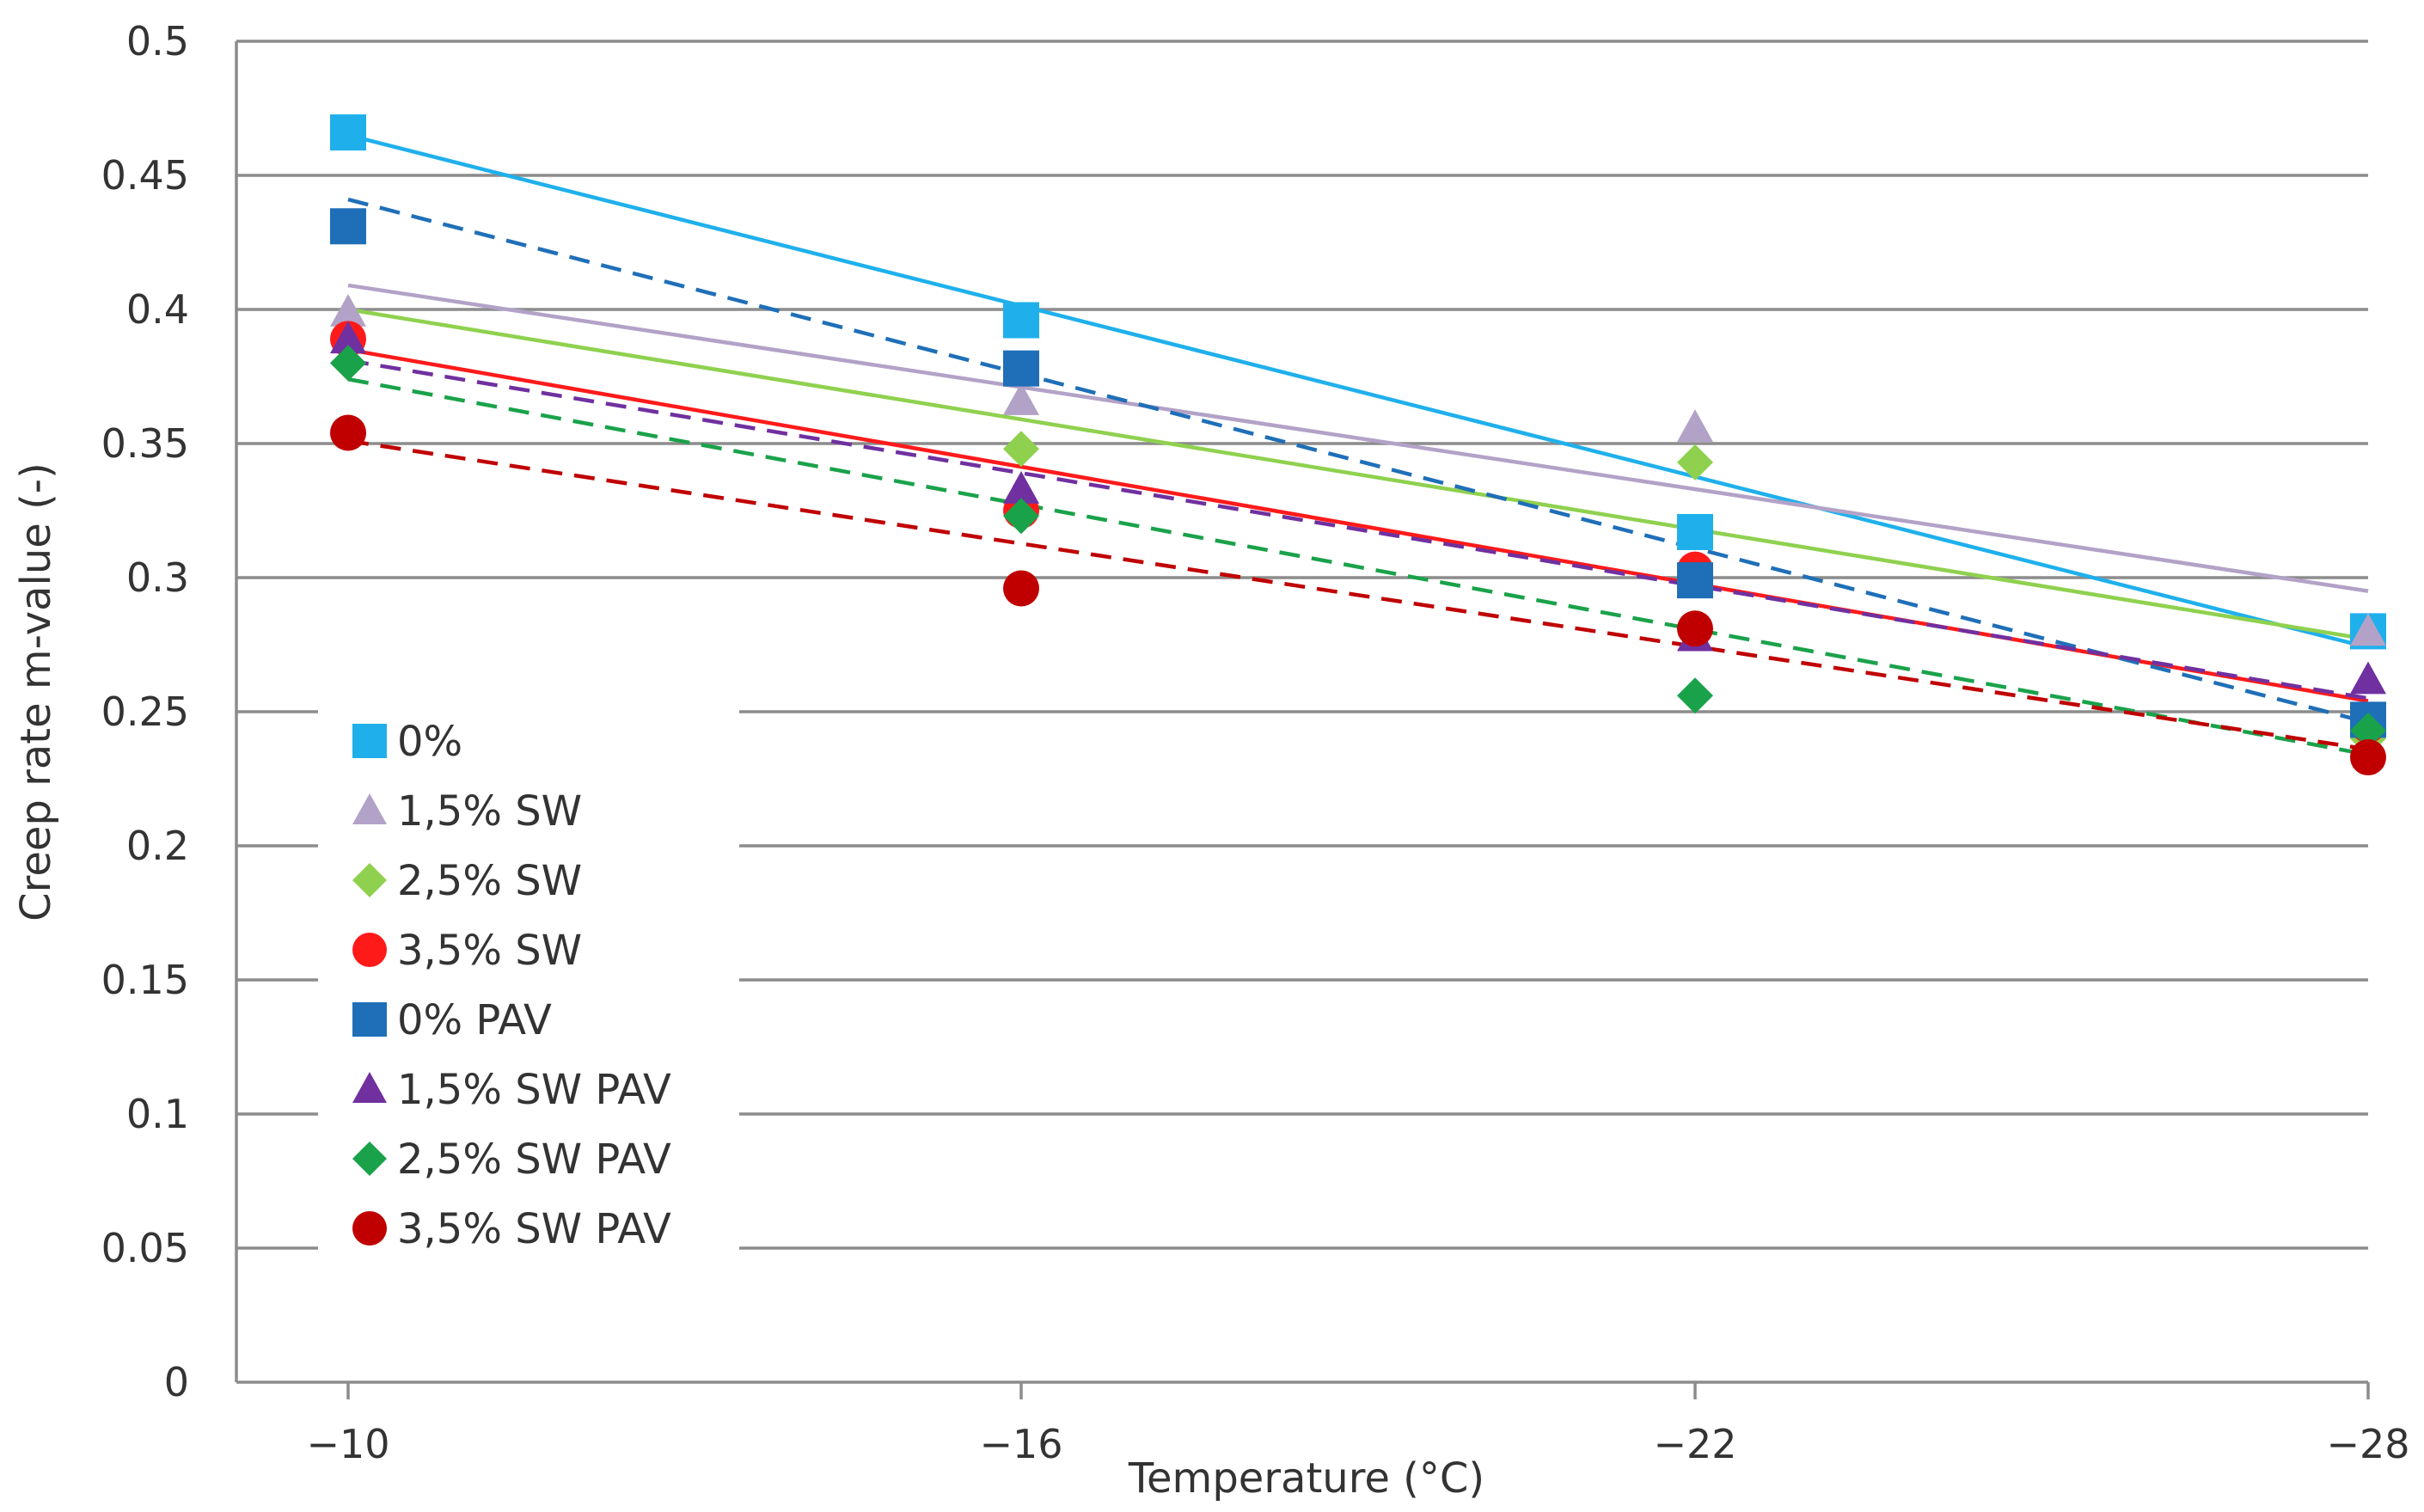 The height and width of the screenshot is (1512, 2424). What do you see at coordinates (429, 742) in the screenshot?
I see `legend-label: 0%` at bounding box center [429, 742].